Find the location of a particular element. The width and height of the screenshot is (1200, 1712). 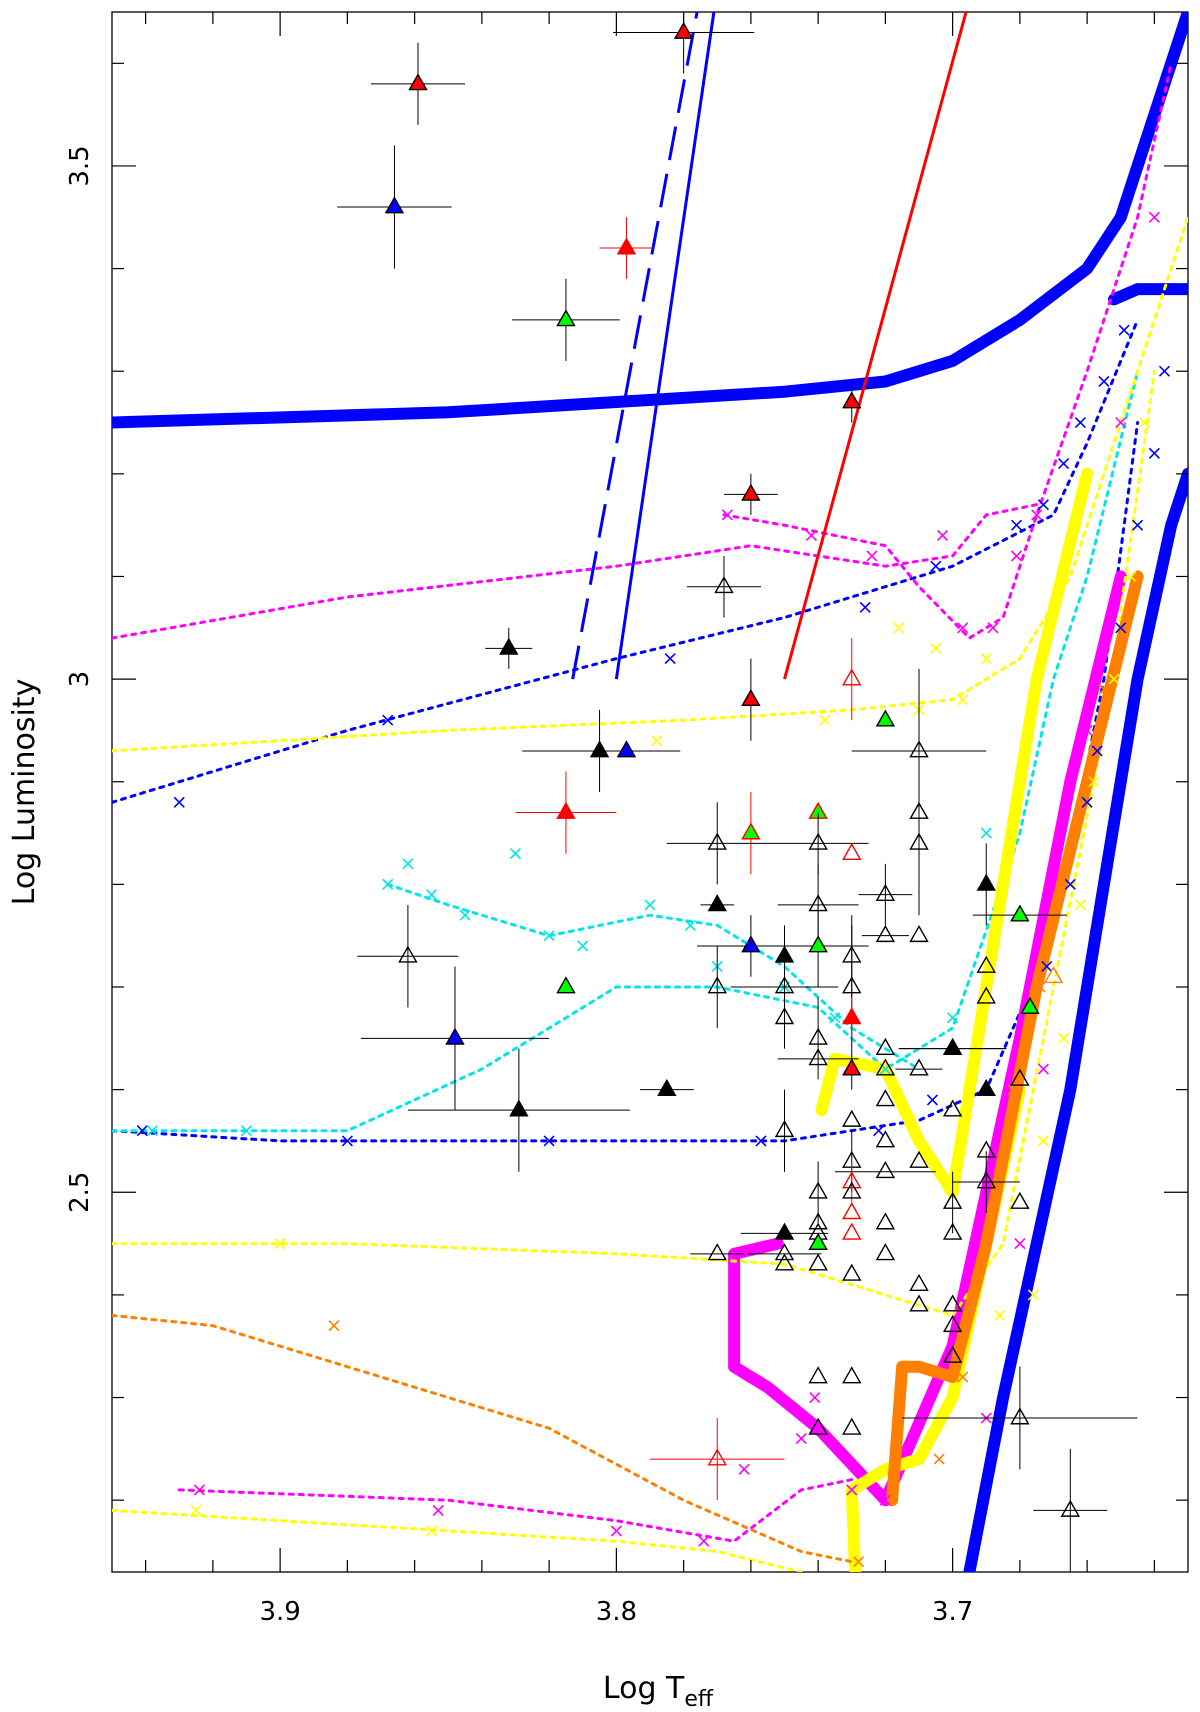

x-axis-title: Log Teff is located at coordinates (658, 1691).